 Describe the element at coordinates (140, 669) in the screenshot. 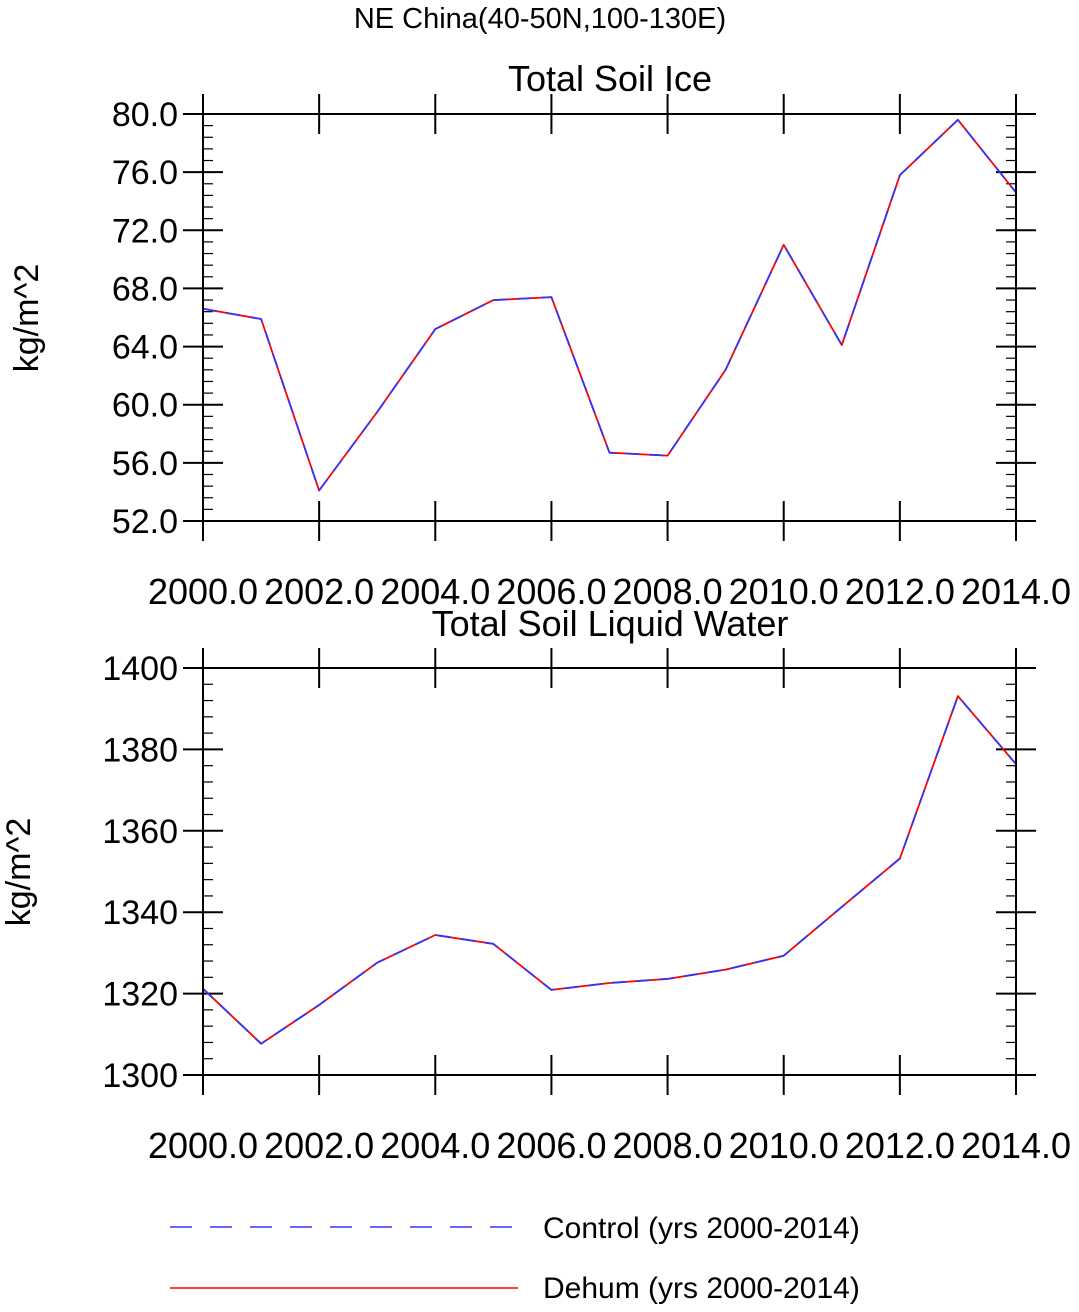

I see `y-tick-label: 1400` at that location.